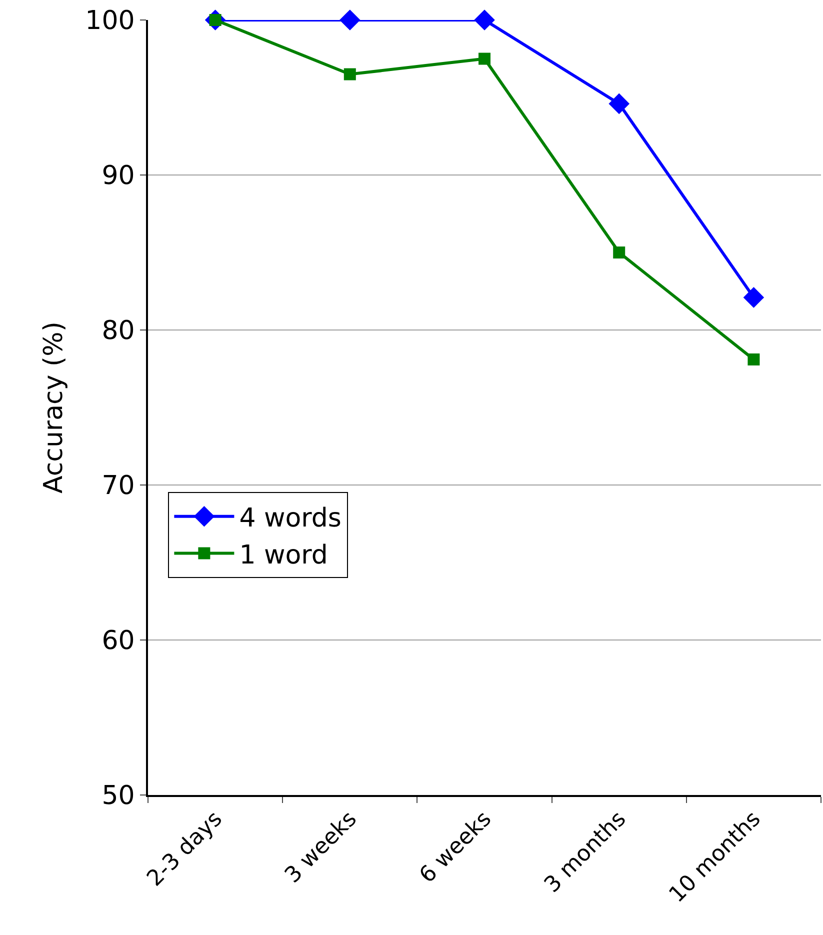 This screenshot has height=935, width=823. Describe the element at coordinates (118, 486) in the screenshot. I see `y-tick-label: 70` at that location.